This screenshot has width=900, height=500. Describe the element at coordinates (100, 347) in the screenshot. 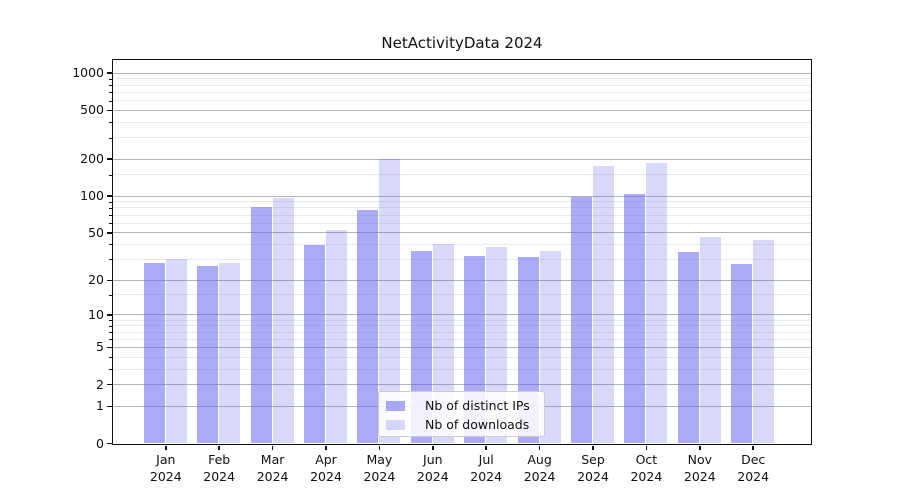

I see `y-tick-label: 5` at that location.